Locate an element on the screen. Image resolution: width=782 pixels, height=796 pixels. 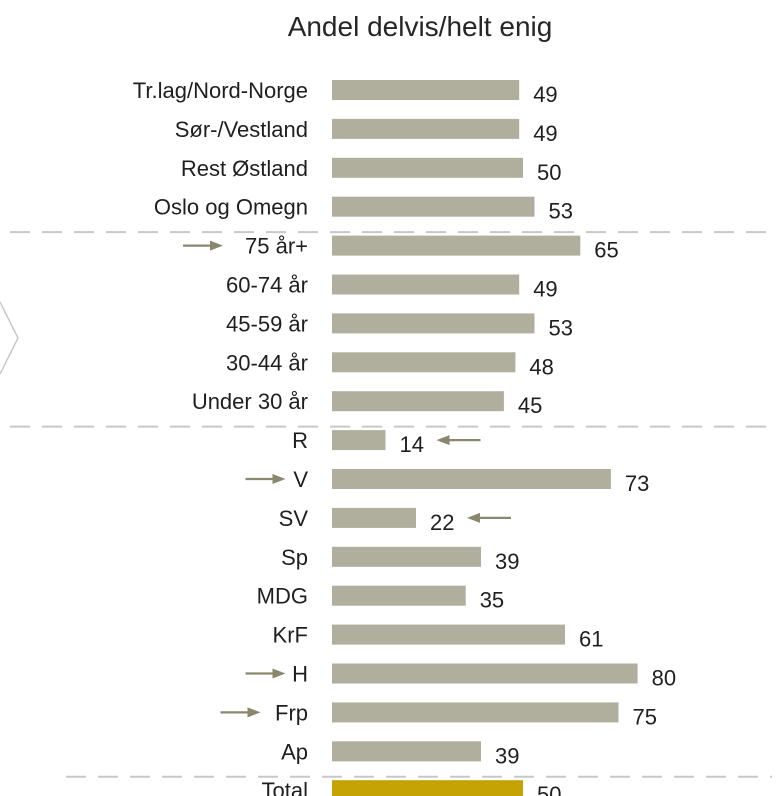
bar-krf is located at coordinates (448, 634).